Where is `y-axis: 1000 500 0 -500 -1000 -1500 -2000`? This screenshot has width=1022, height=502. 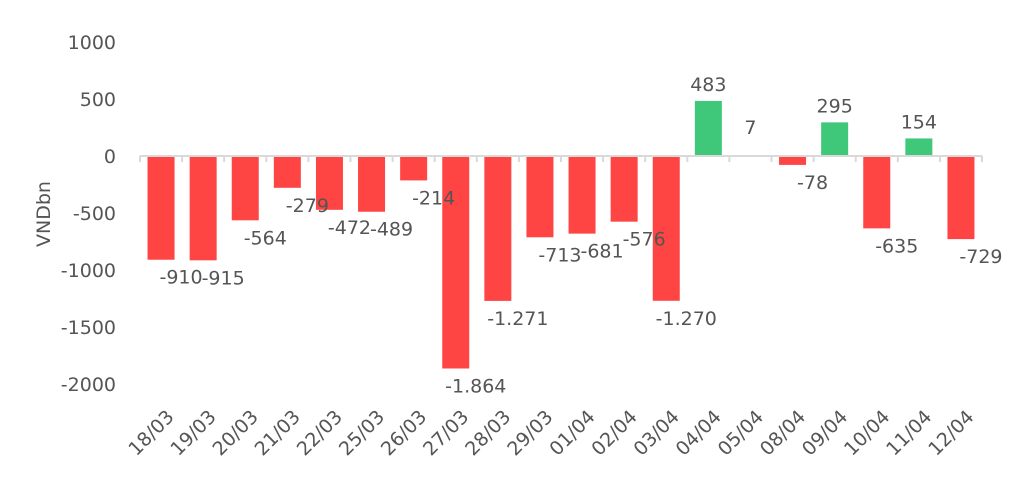
y-axis: 1000 500 0 -500 -1000 -1500 -2000 is located at coordinates (88, 214).